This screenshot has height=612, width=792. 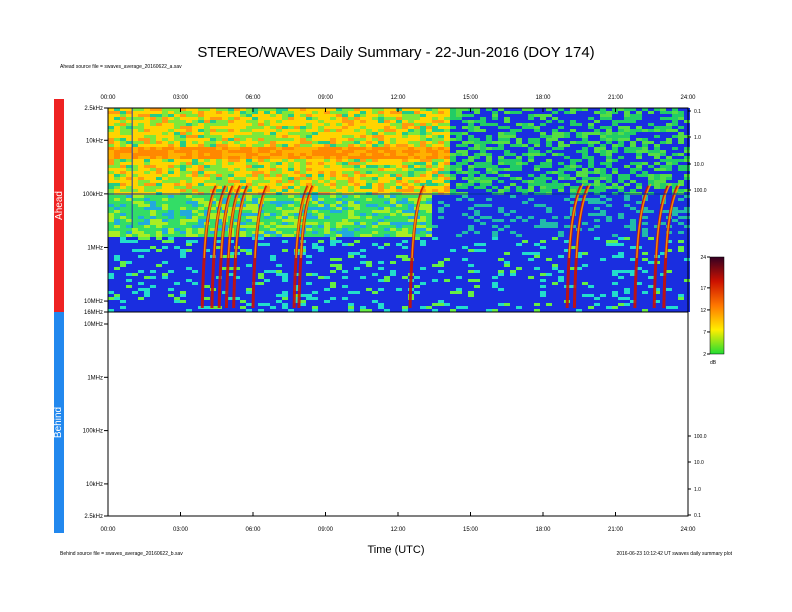 What do you see at coordinates (616, 98) in the screenshot?
I see `x-tick-label-top: 21:00` at bounding box center [616, 98].